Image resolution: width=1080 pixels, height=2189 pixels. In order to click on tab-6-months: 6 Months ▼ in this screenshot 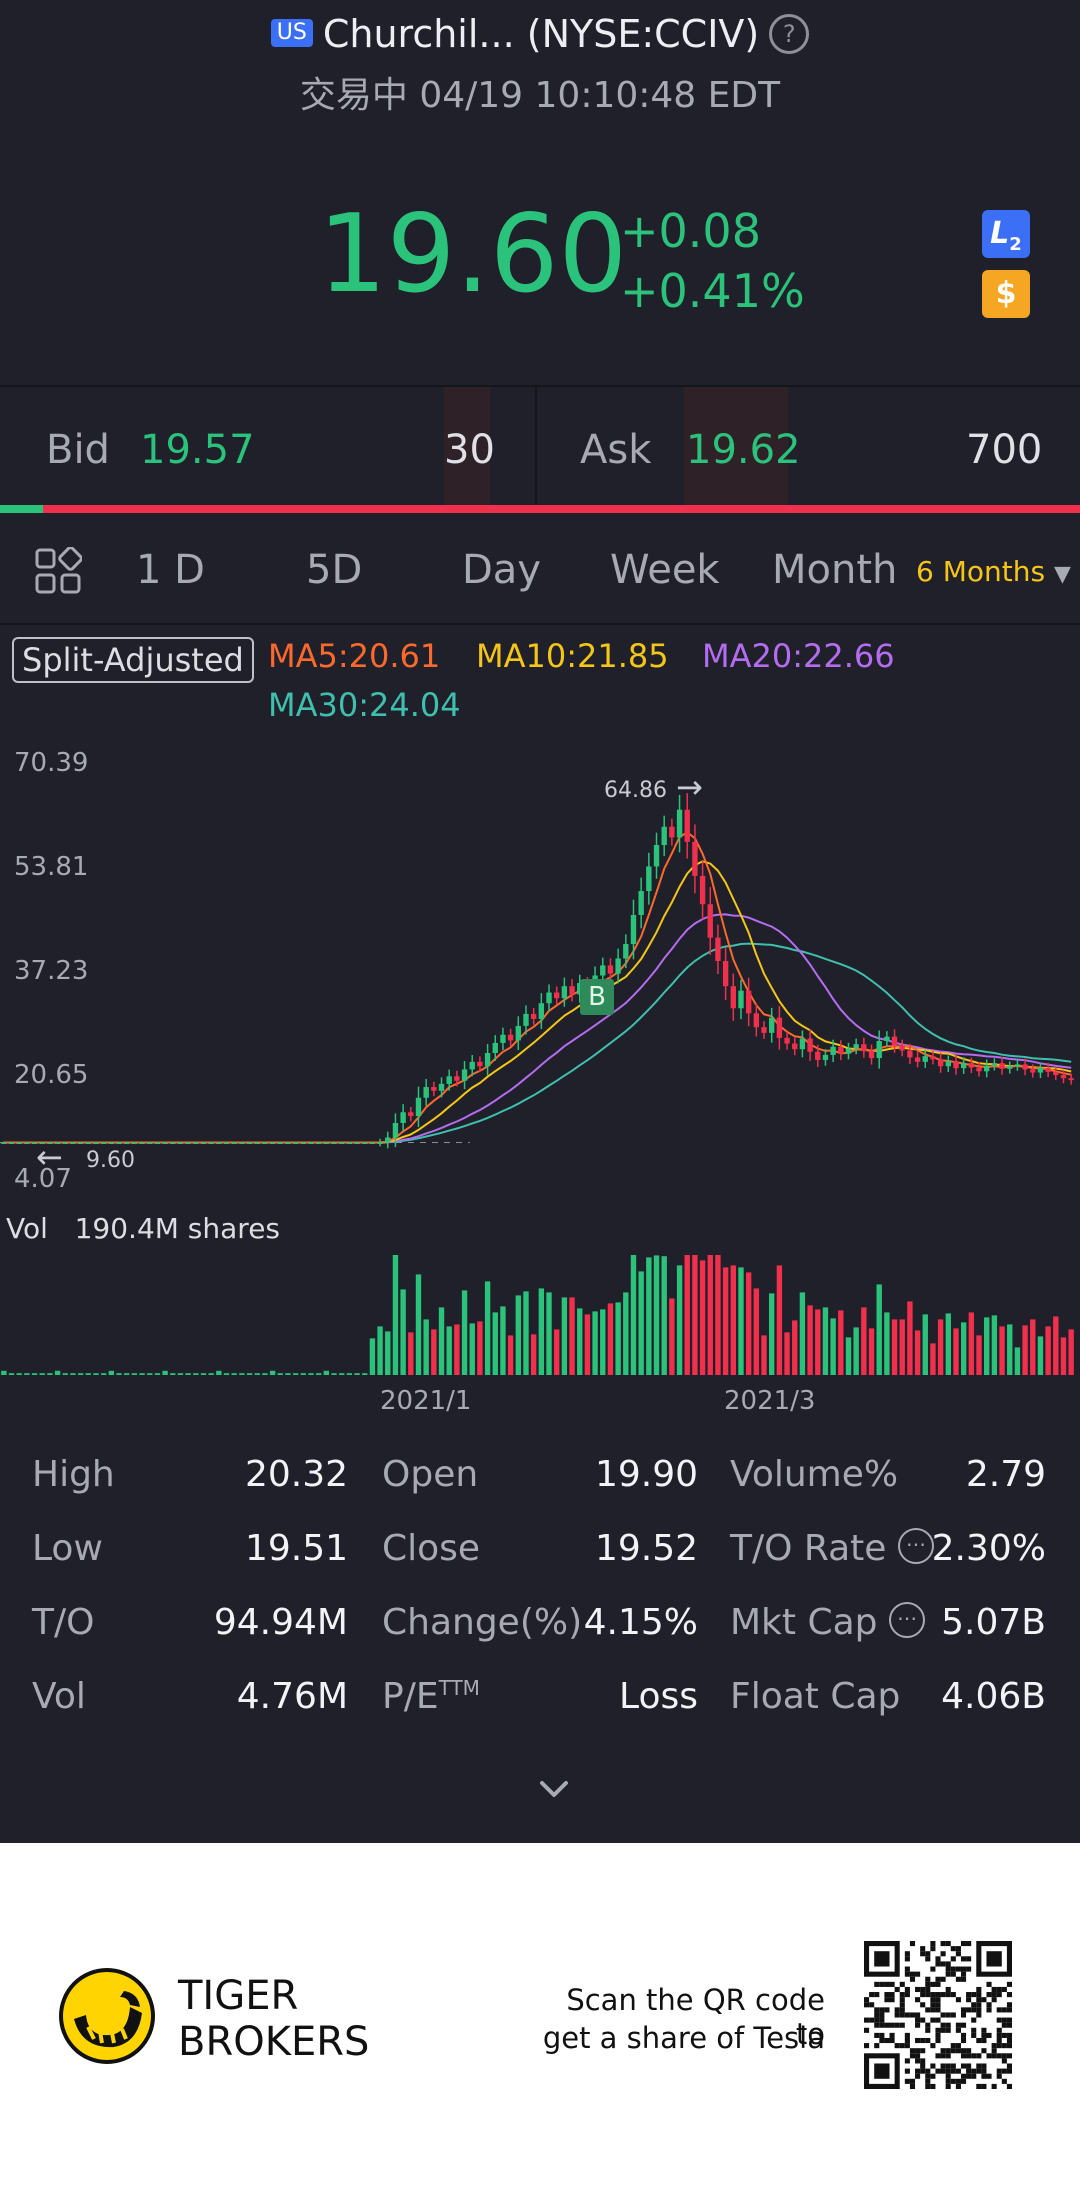, I will do `click(993, 571)`.